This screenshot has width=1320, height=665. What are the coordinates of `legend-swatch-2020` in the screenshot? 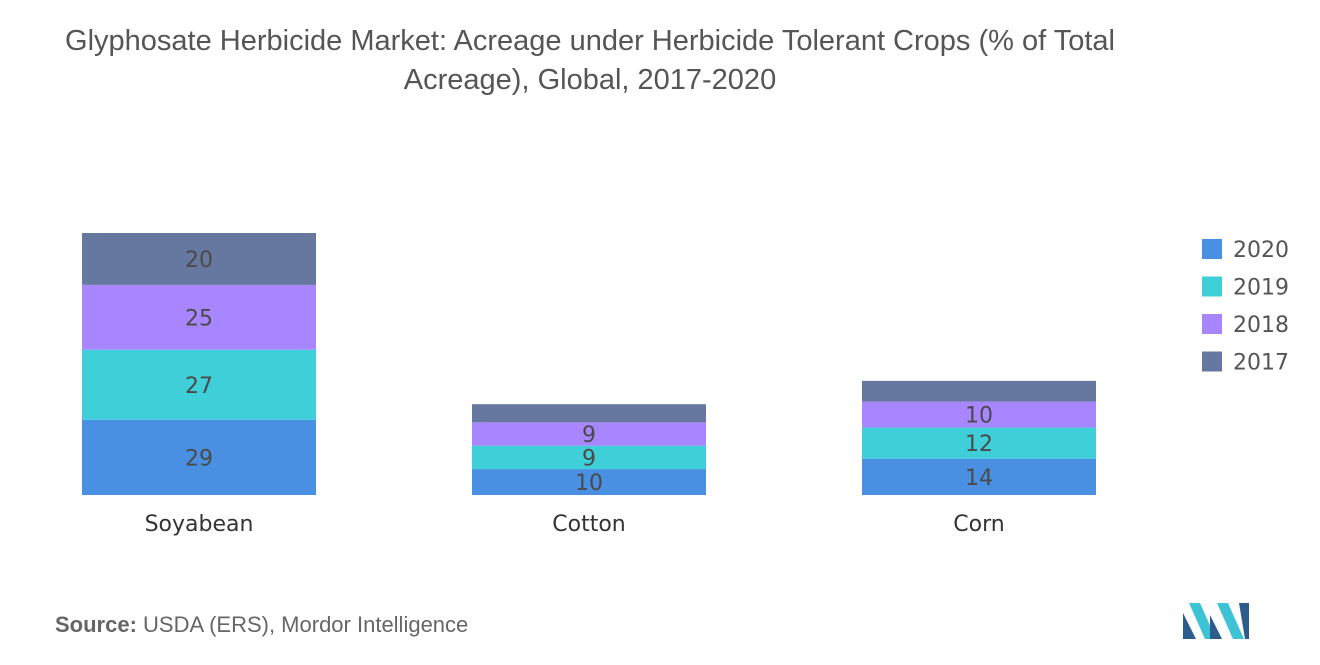 It's located at (1212, 249).